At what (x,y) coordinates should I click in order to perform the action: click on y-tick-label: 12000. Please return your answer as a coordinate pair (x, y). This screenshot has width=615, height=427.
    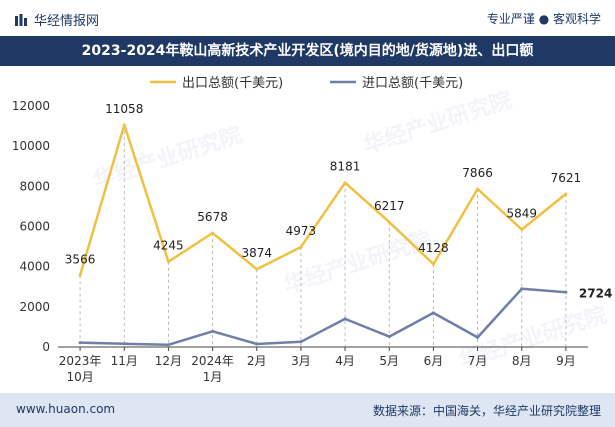
    Looking at the image, I should click on (31, 106).